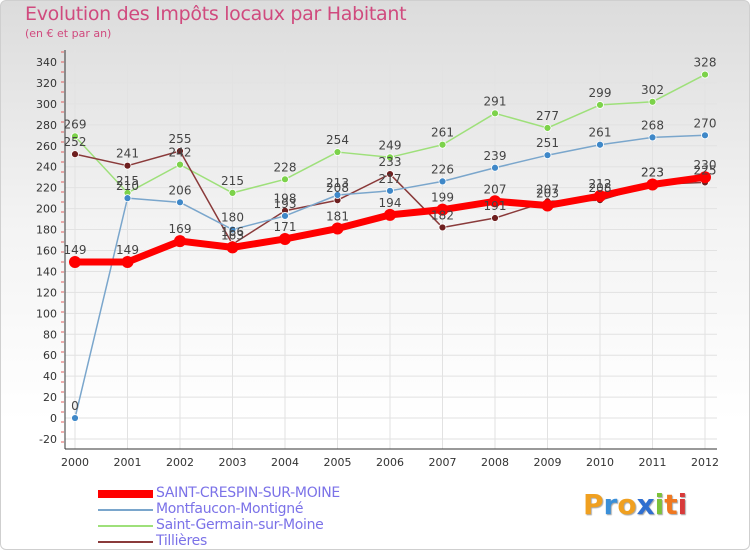 This screenshot has height=550, width=750. I want to click on data-label: 193, so click(285, 204).